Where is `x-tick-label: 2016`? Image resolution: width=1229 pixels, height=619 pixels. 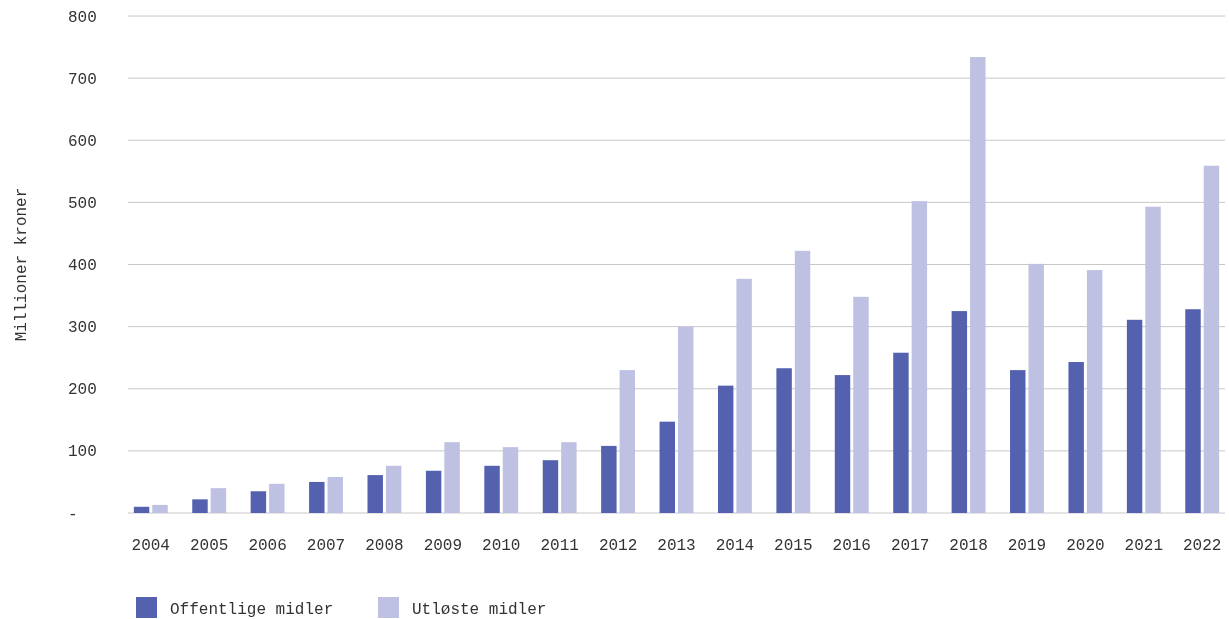
x-tick-label: 2016 is located at coordinates (851, 546).